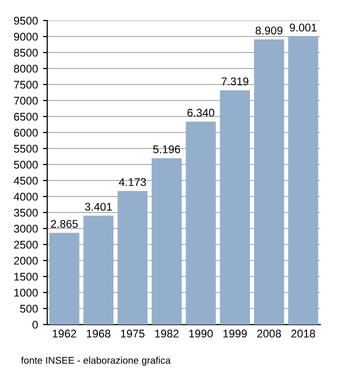 The image size is (350, 373). What do you see at coordinates (64, 334) in the screenshot?
I see `x-tick-label: 1962` at bounding box center [64, 334].